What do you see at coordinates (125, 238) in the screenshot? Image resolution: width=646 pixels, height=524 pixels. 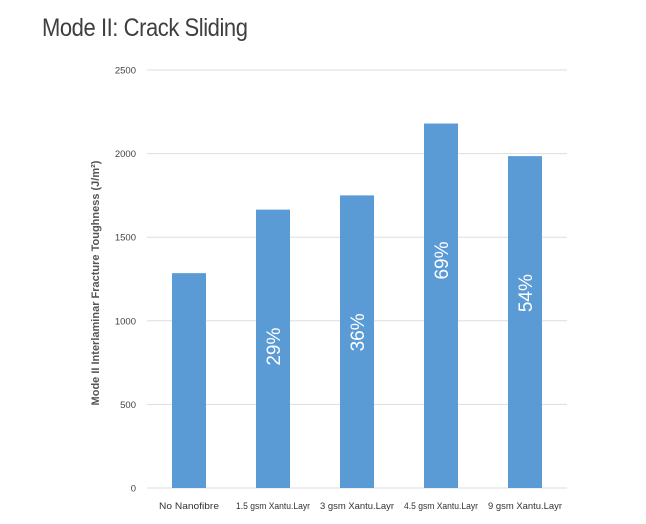 I see `y-tick-label: 1500` at bounding box center [125, 238].